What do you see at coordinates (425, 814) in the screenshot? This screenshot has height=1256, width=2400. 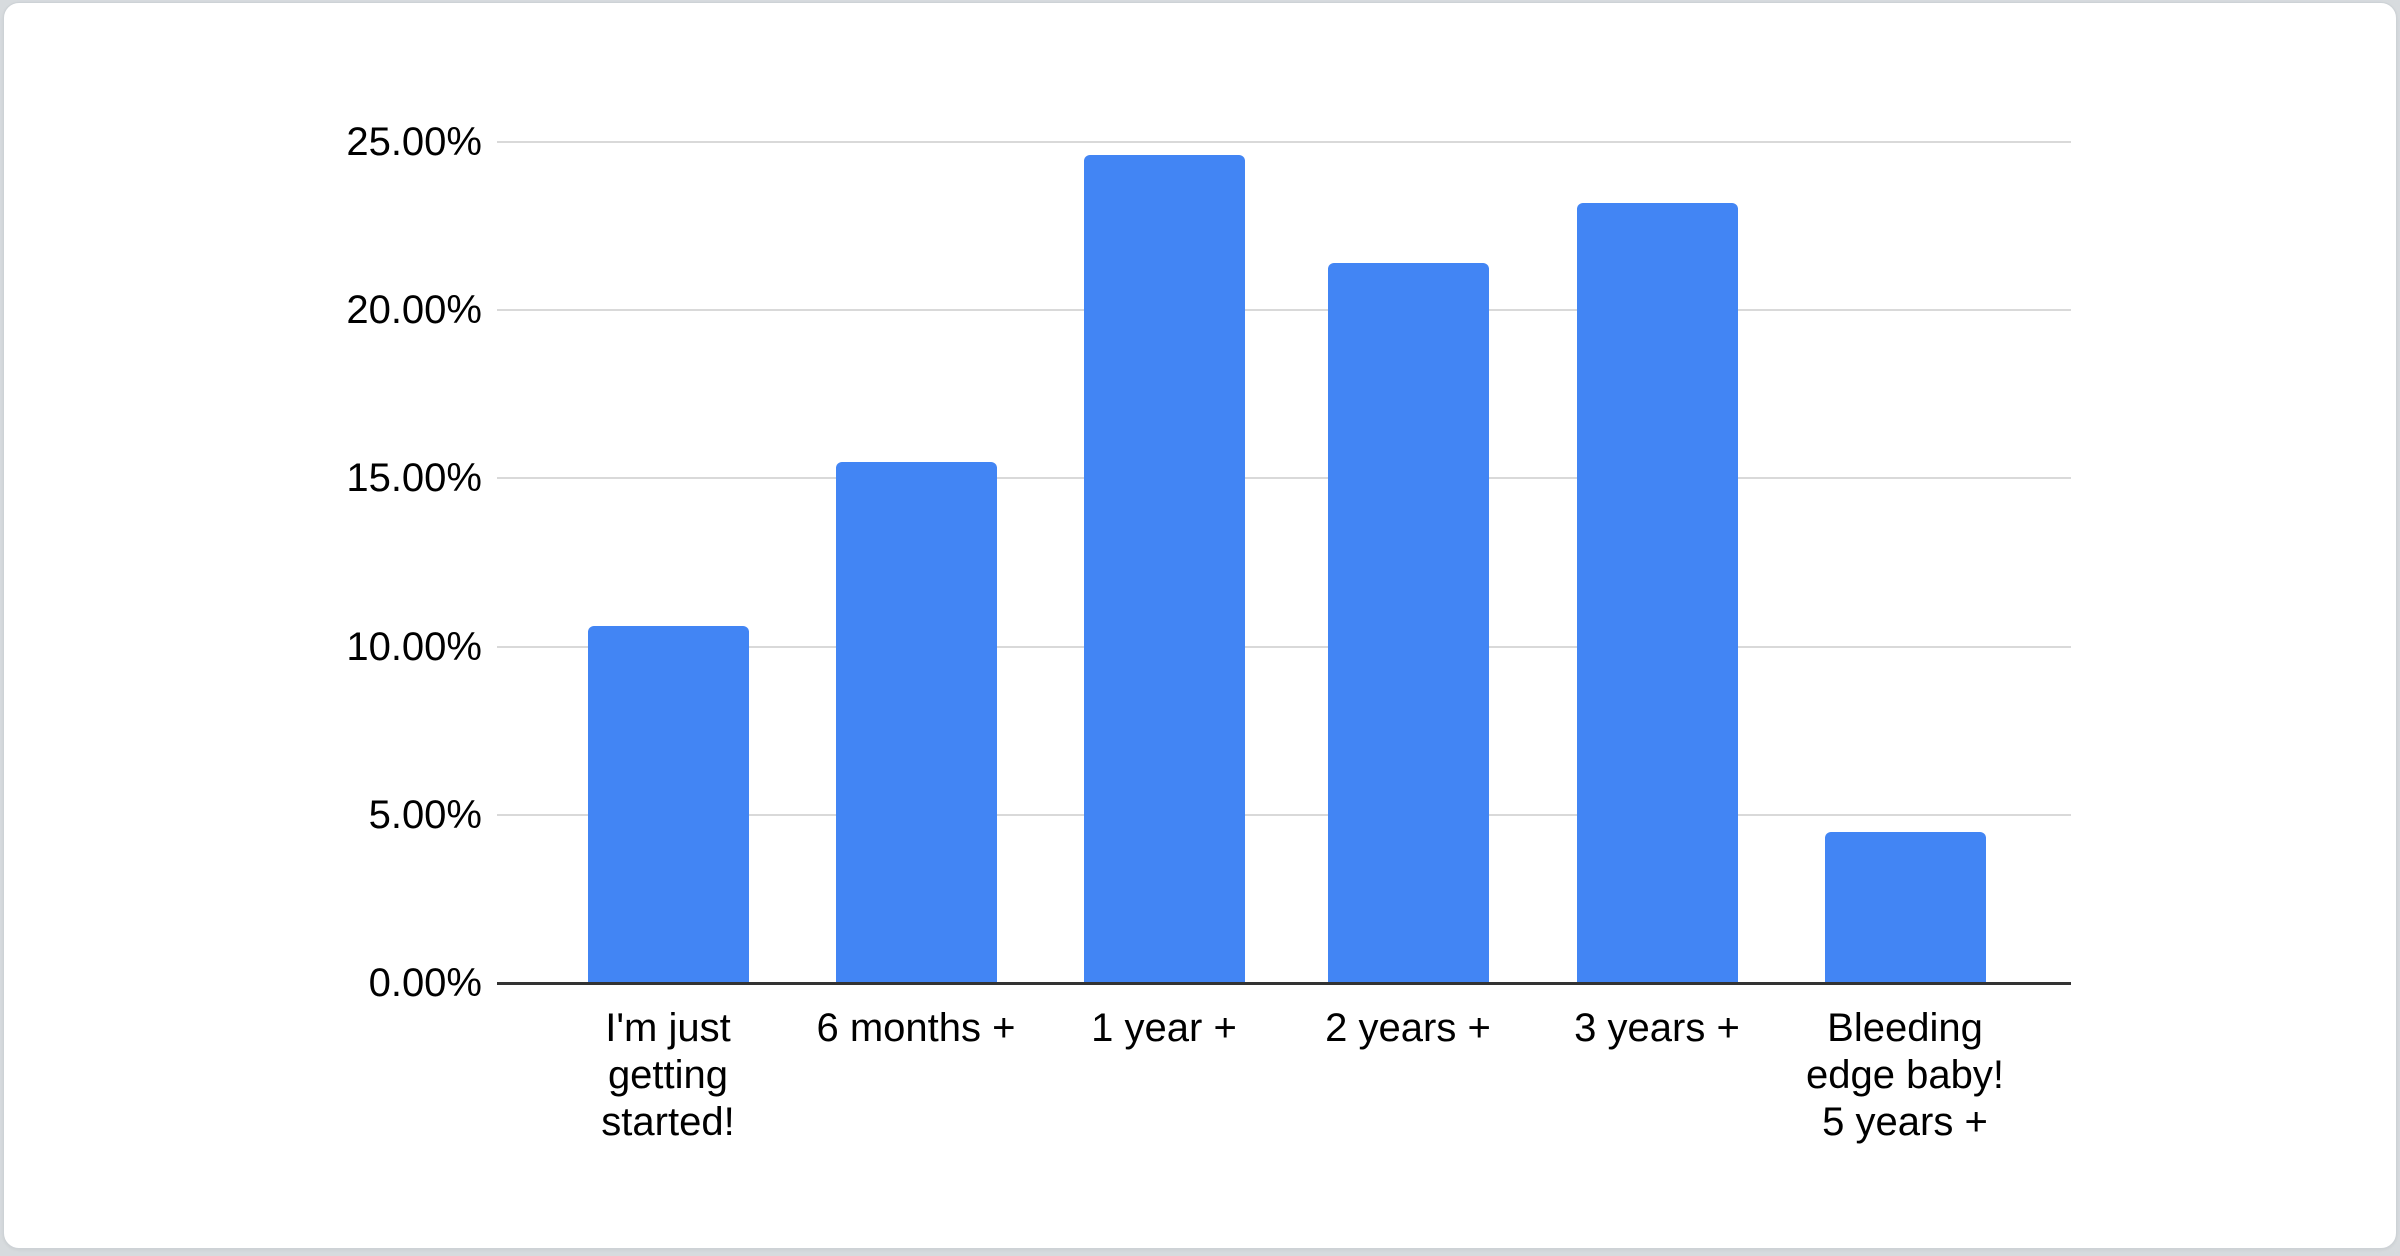 I see `y-axis-tick-label: 5.00%` at bounding box center [425, 814].